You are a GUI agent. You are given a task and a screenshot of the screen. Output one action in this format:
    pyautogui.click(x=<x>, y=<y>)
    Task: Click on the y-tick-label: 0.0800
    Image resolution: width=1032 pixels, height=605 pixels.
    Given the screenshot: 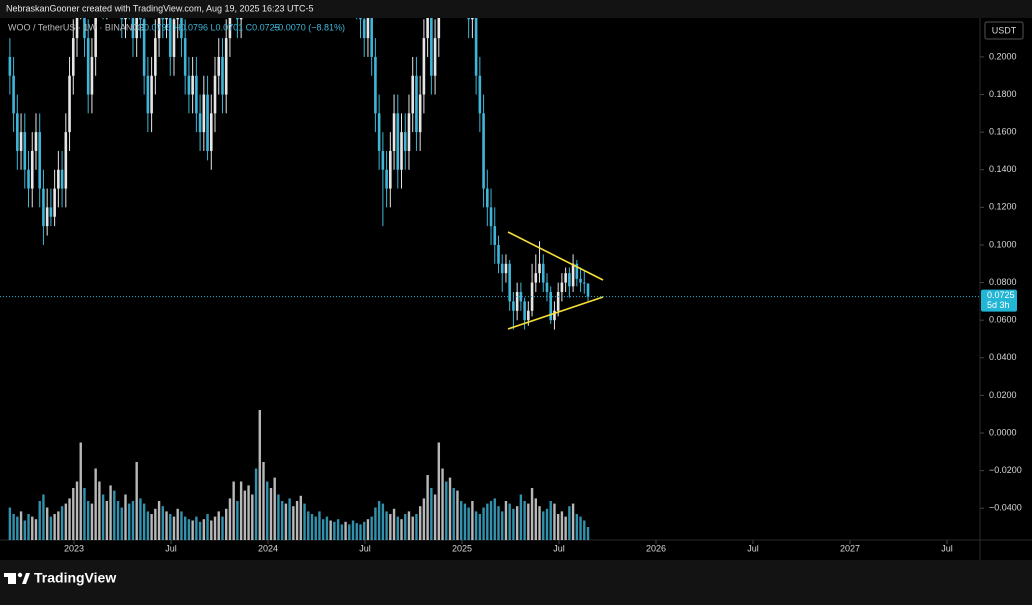 What is the action you would take?
    pyautogui.click(x=1003, y=282)
    